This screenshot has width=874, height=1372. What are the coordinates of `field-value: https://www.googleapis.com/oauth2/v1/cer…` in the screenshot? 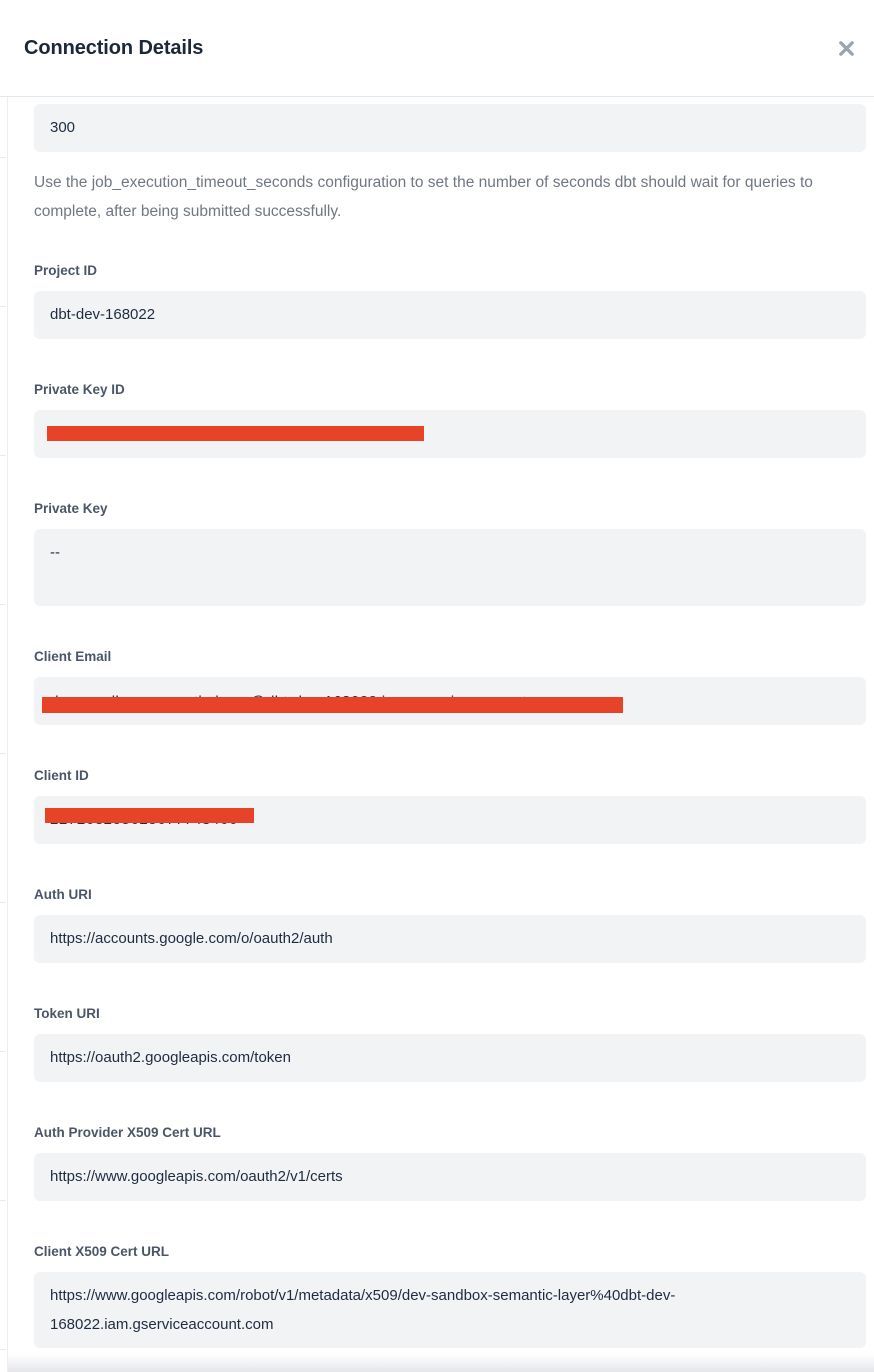 It's located at (196, 1176).